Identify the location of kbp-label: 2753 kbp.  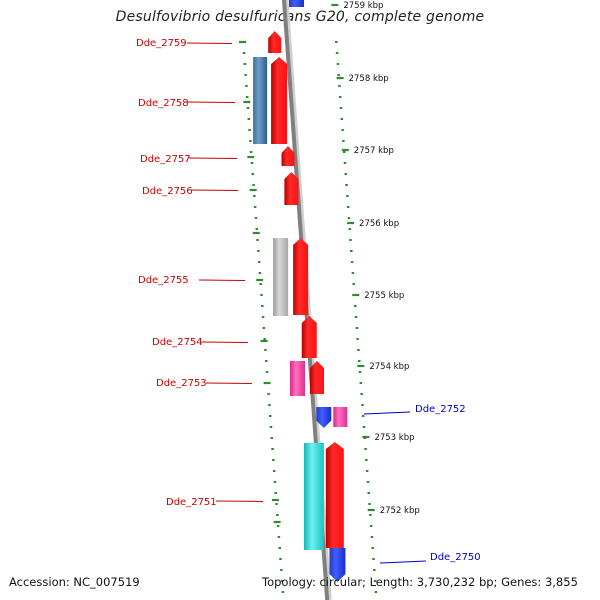
(394, 438).